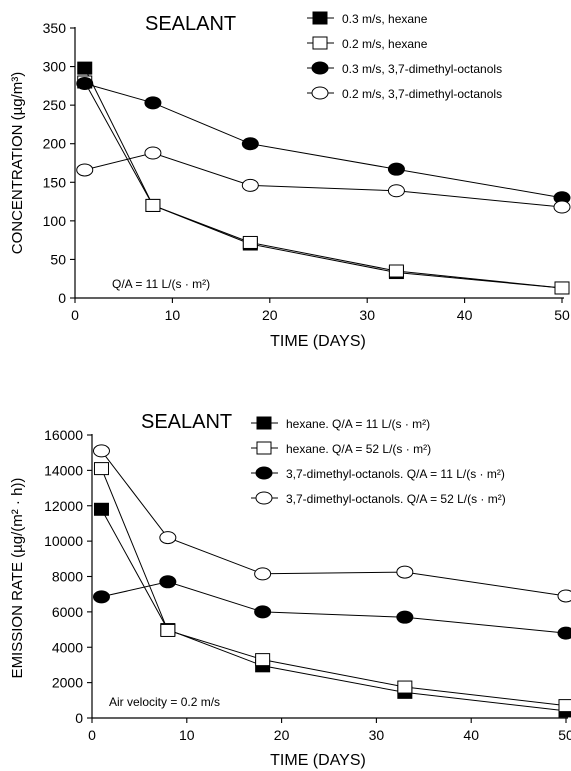 The image size is (571, 771). What do you see at coordinates (161, 284) in the screenshot?
I see `annotation: Q/A = 11 L/(s · m²)` at bounding box center [161, 284].